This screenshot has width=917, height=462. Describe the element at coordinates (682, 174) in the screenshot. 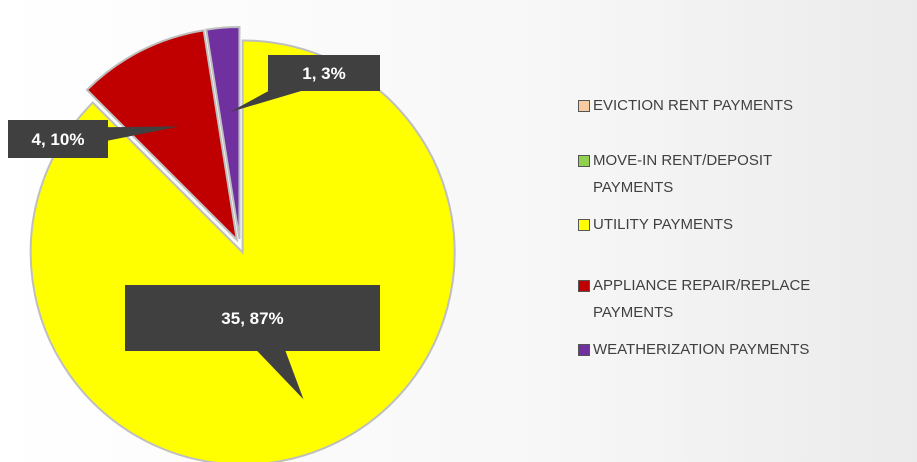

I see `legend-label: MOVE-IN RENT/DEPOSIT PAYMENTS` at that location.